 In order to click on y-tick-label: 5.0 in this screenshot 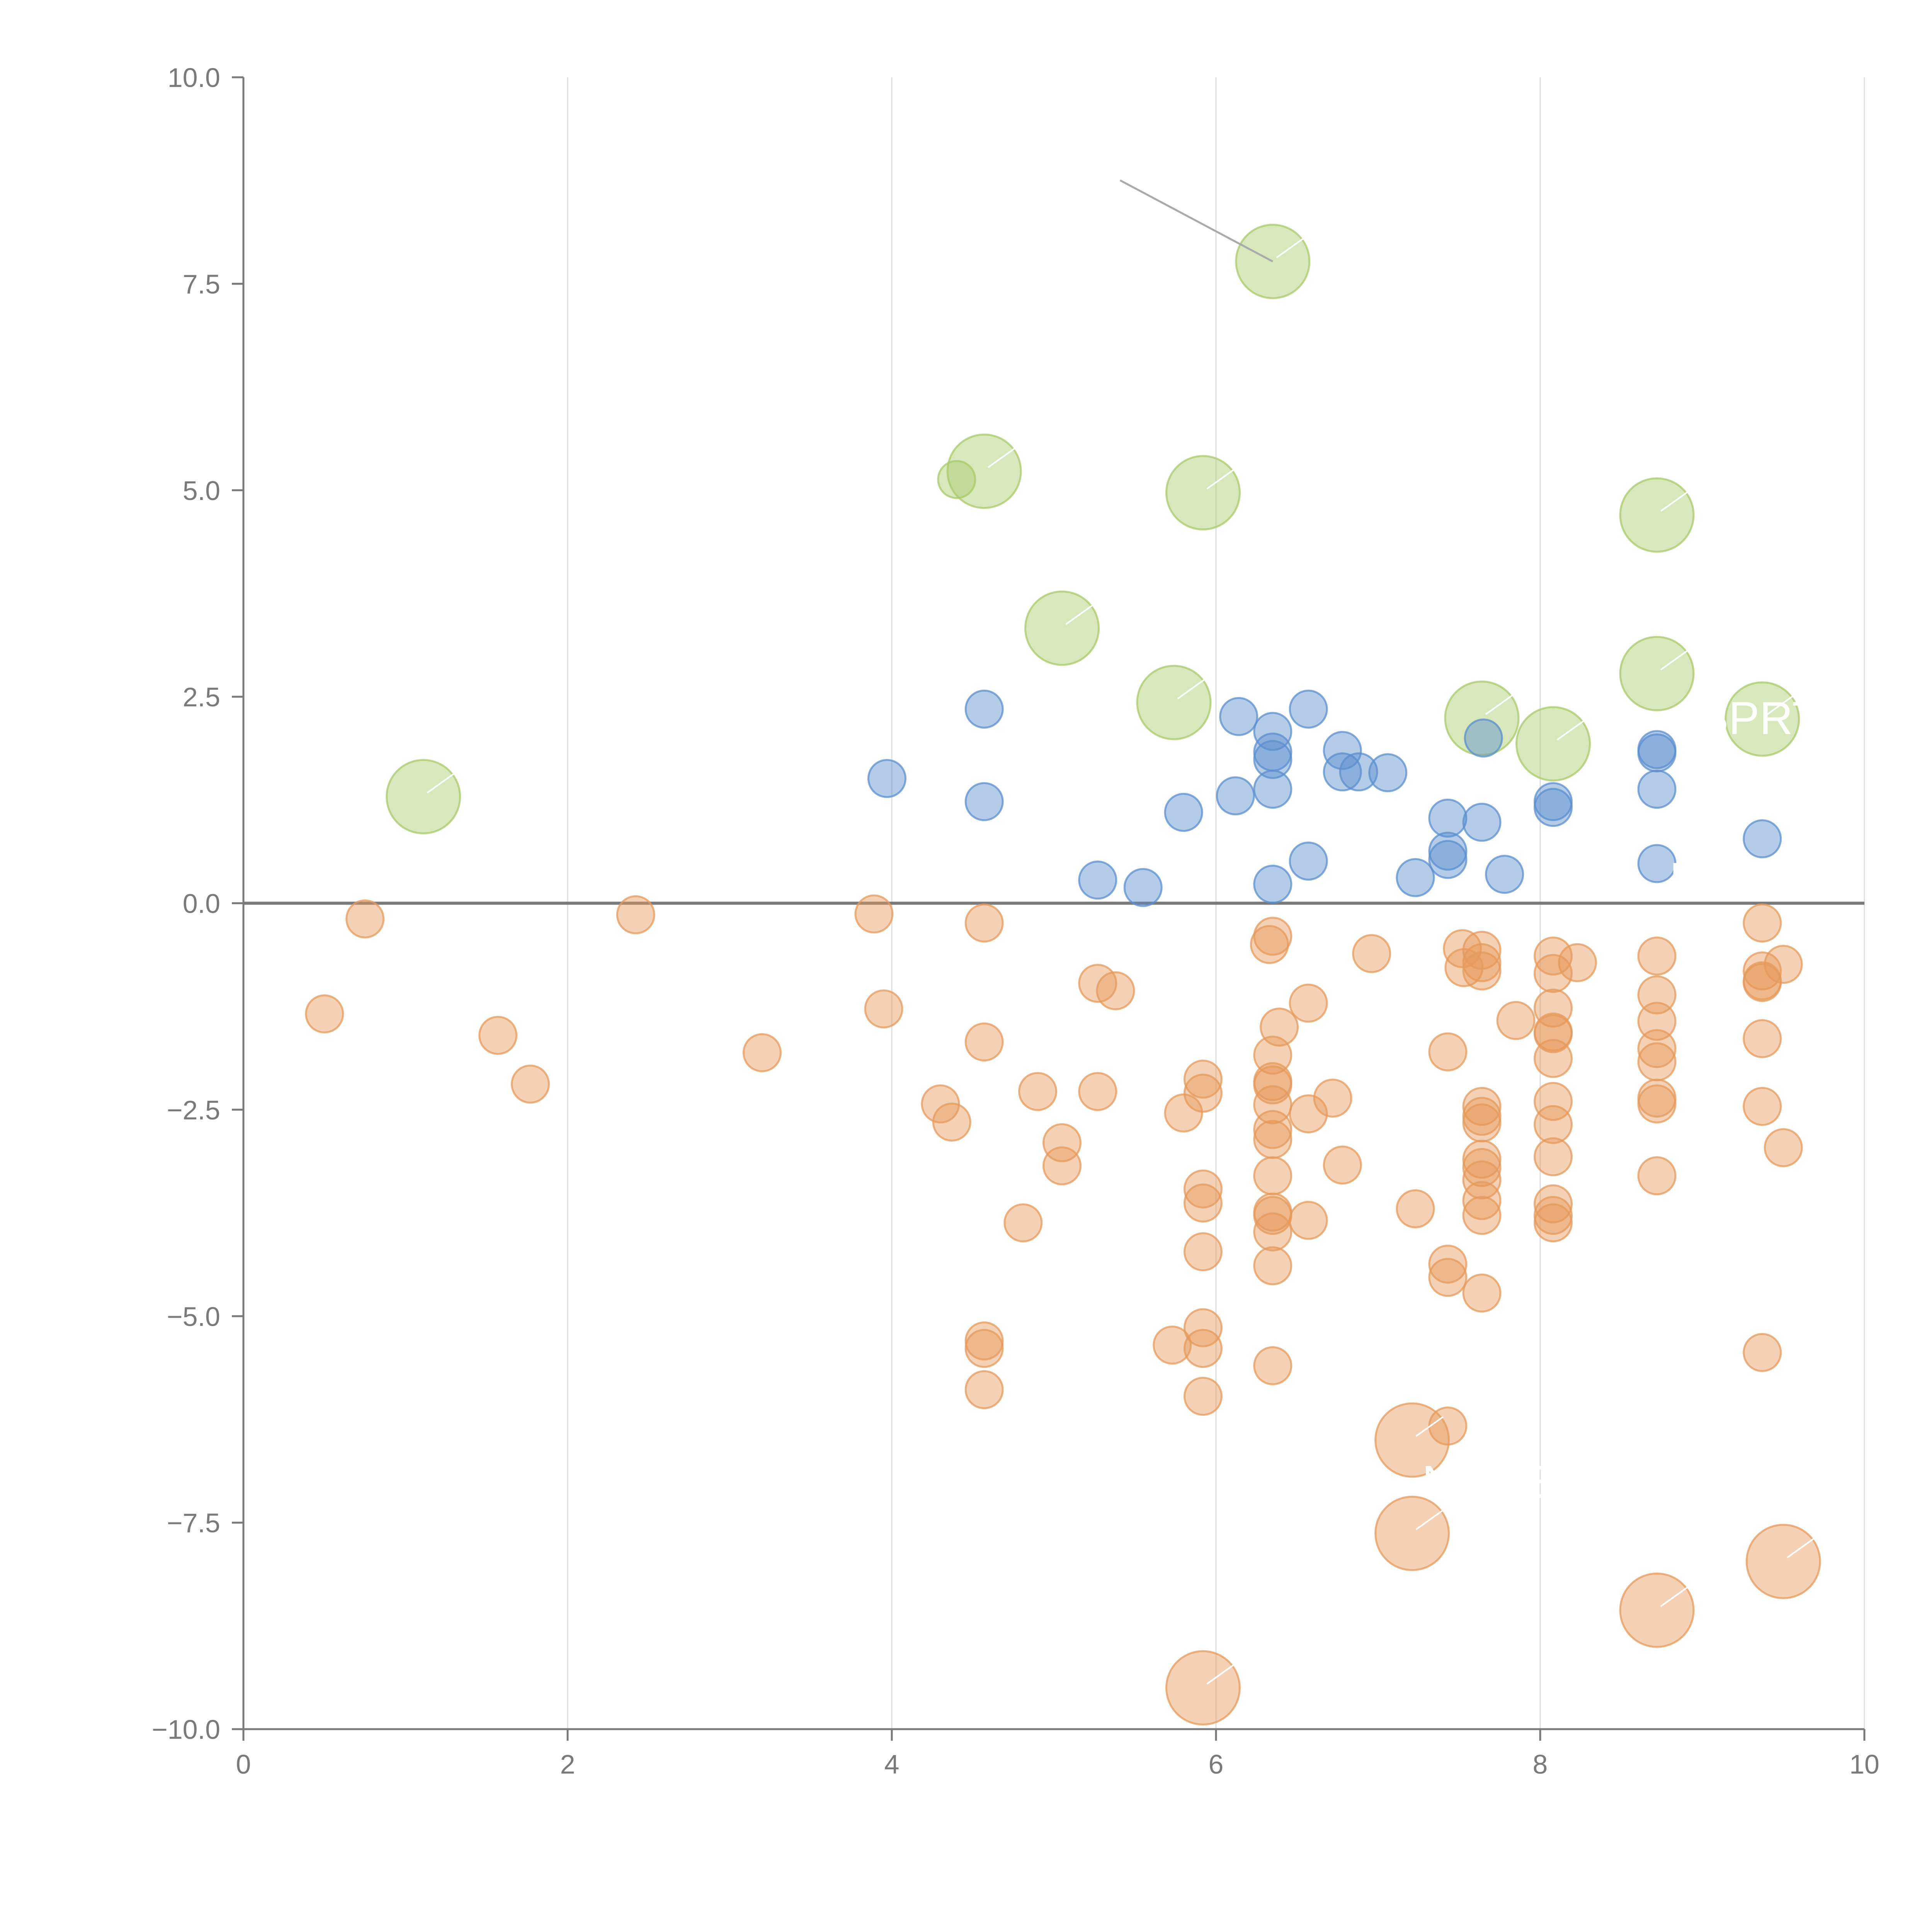, I will do `click(202, 491)`.